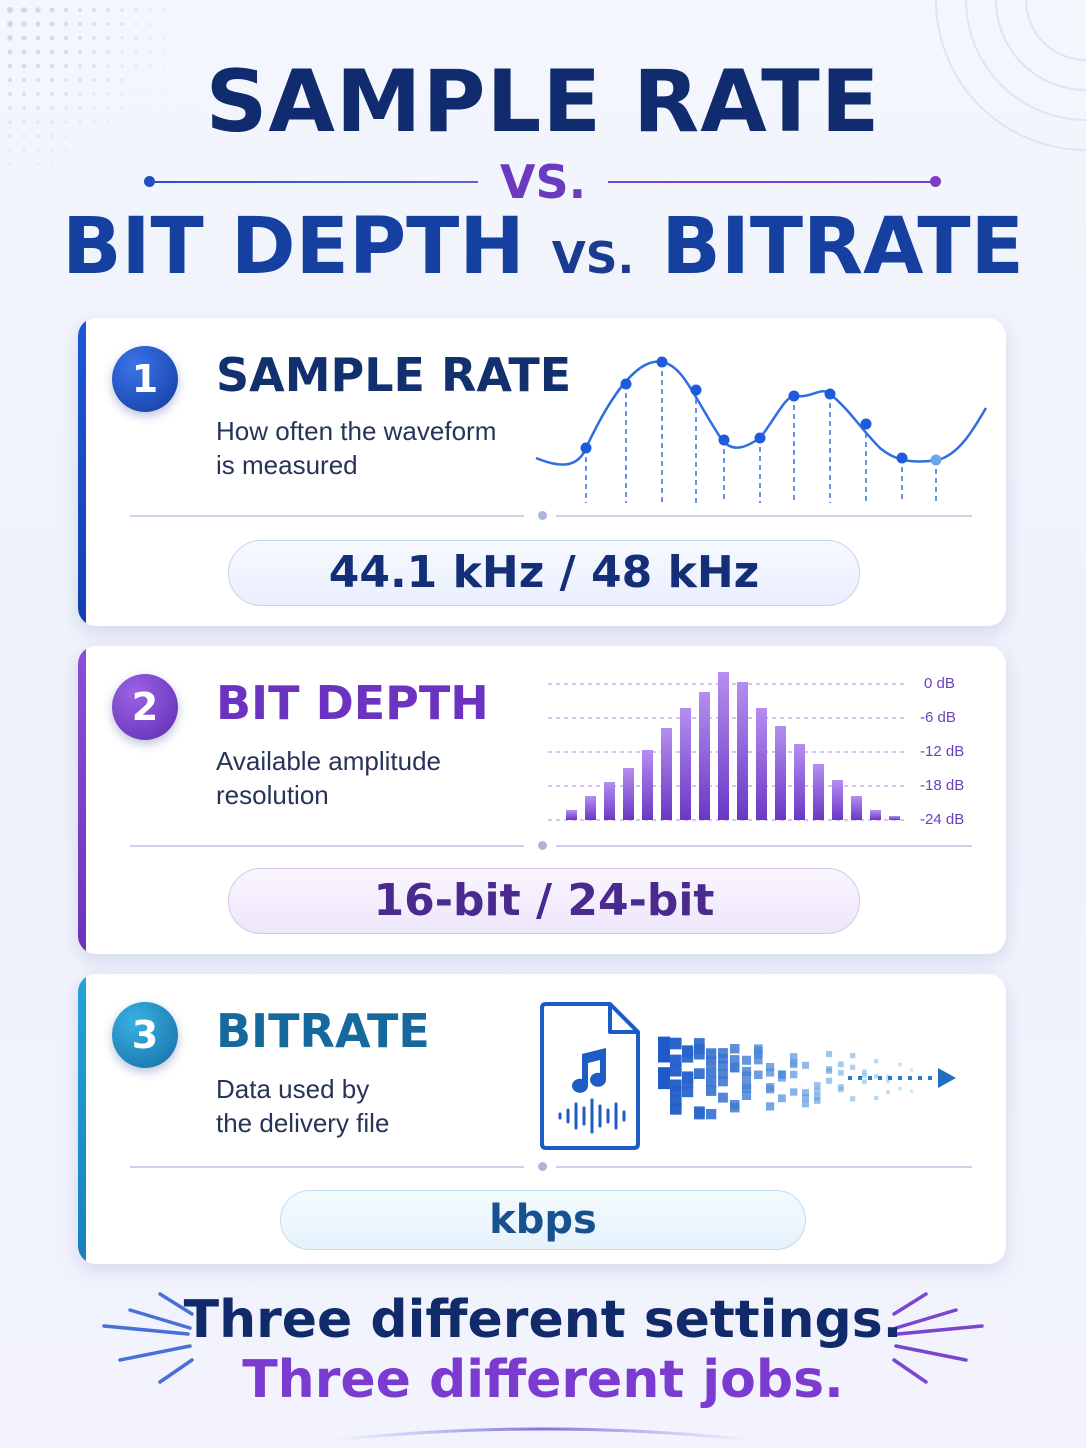 This screenshot has width=1086, height=1448. Describe the element at coordinates (592, 1116) in the screenshot. I see `waveform-icon` at that location.